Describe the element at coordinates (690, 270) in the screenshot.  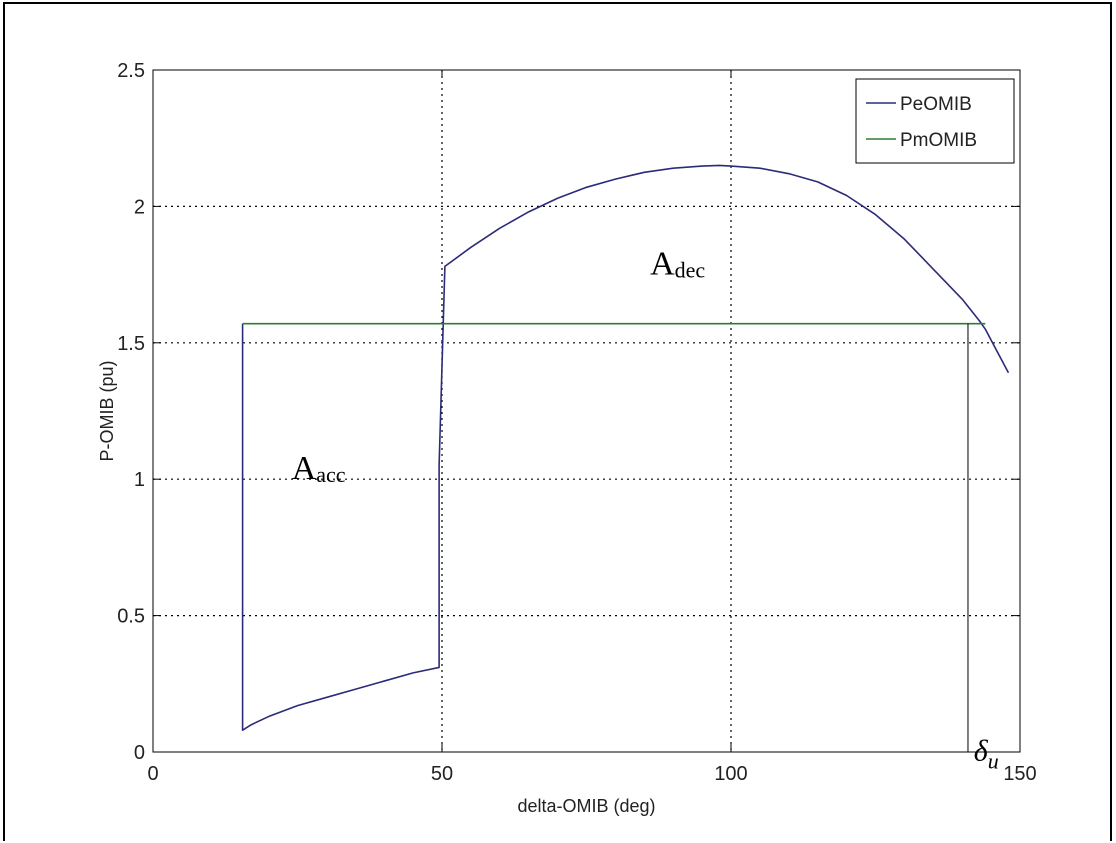
I see `annotation-subscript: dec` at that location.